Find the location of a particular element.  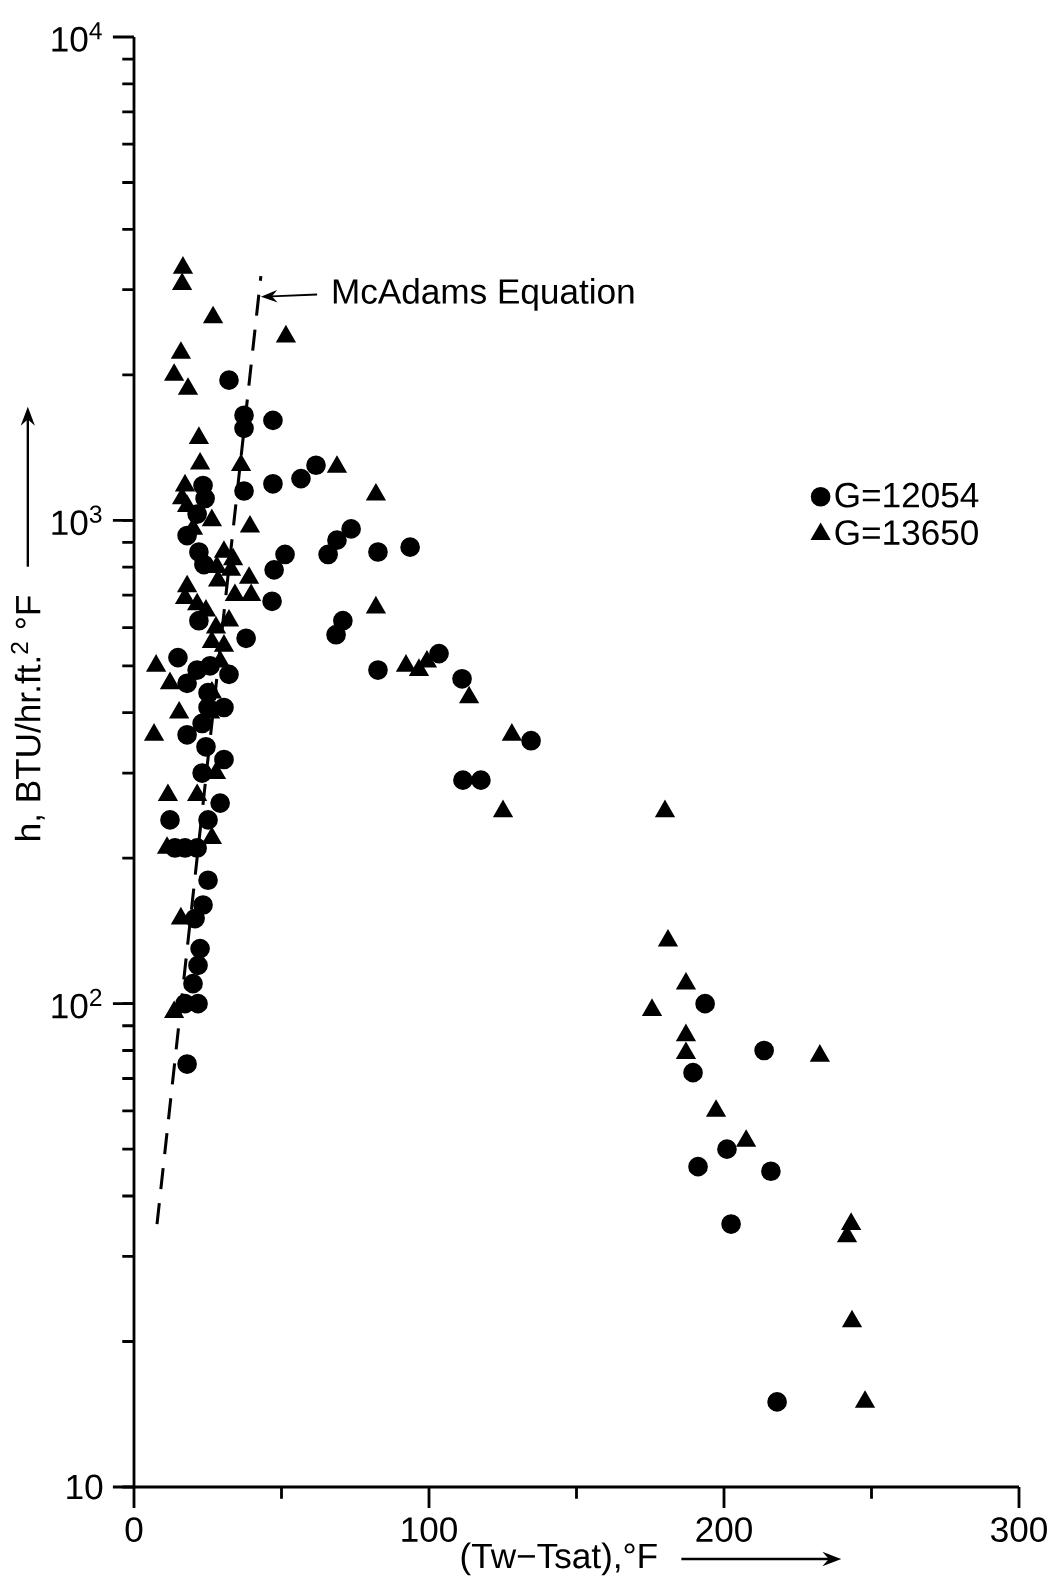

x-tick-label: 300 is located at coordinates (1019, 1530).